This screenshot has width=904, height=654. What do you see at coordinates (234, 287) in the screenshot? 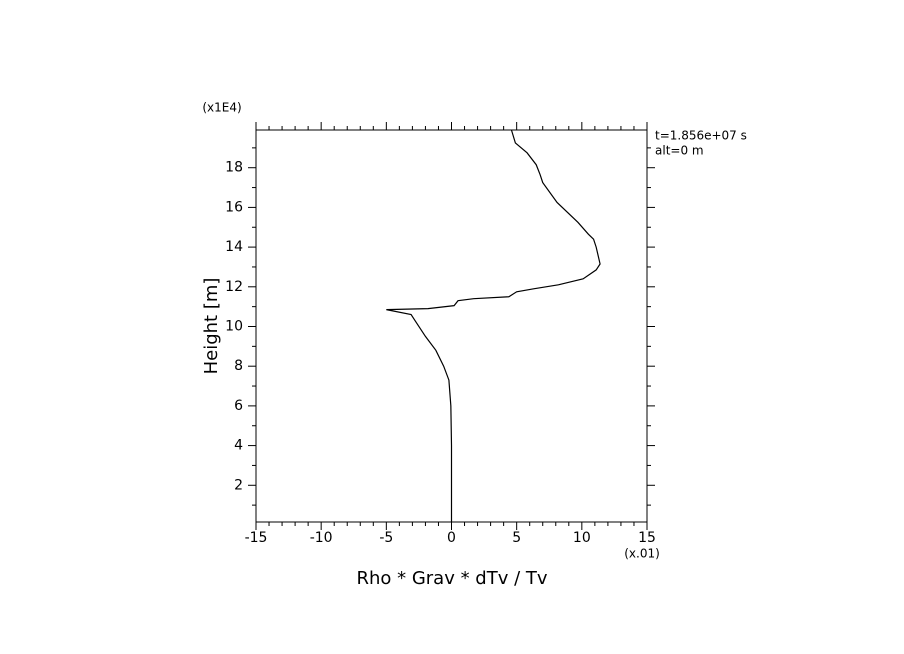
I see `y-tick-label: 12` at bounding box center [234, 287].